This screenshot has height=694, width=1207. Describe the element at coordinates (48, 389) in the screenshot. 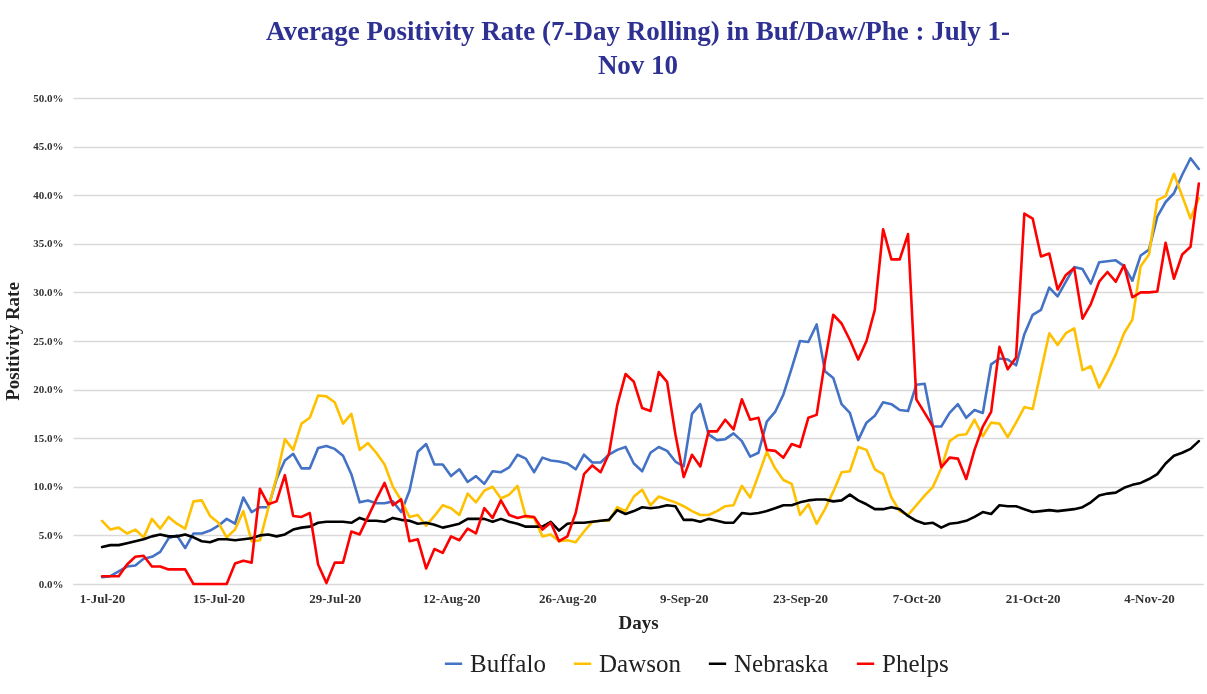

I see `y-tick-label: 20.0%` at that location.